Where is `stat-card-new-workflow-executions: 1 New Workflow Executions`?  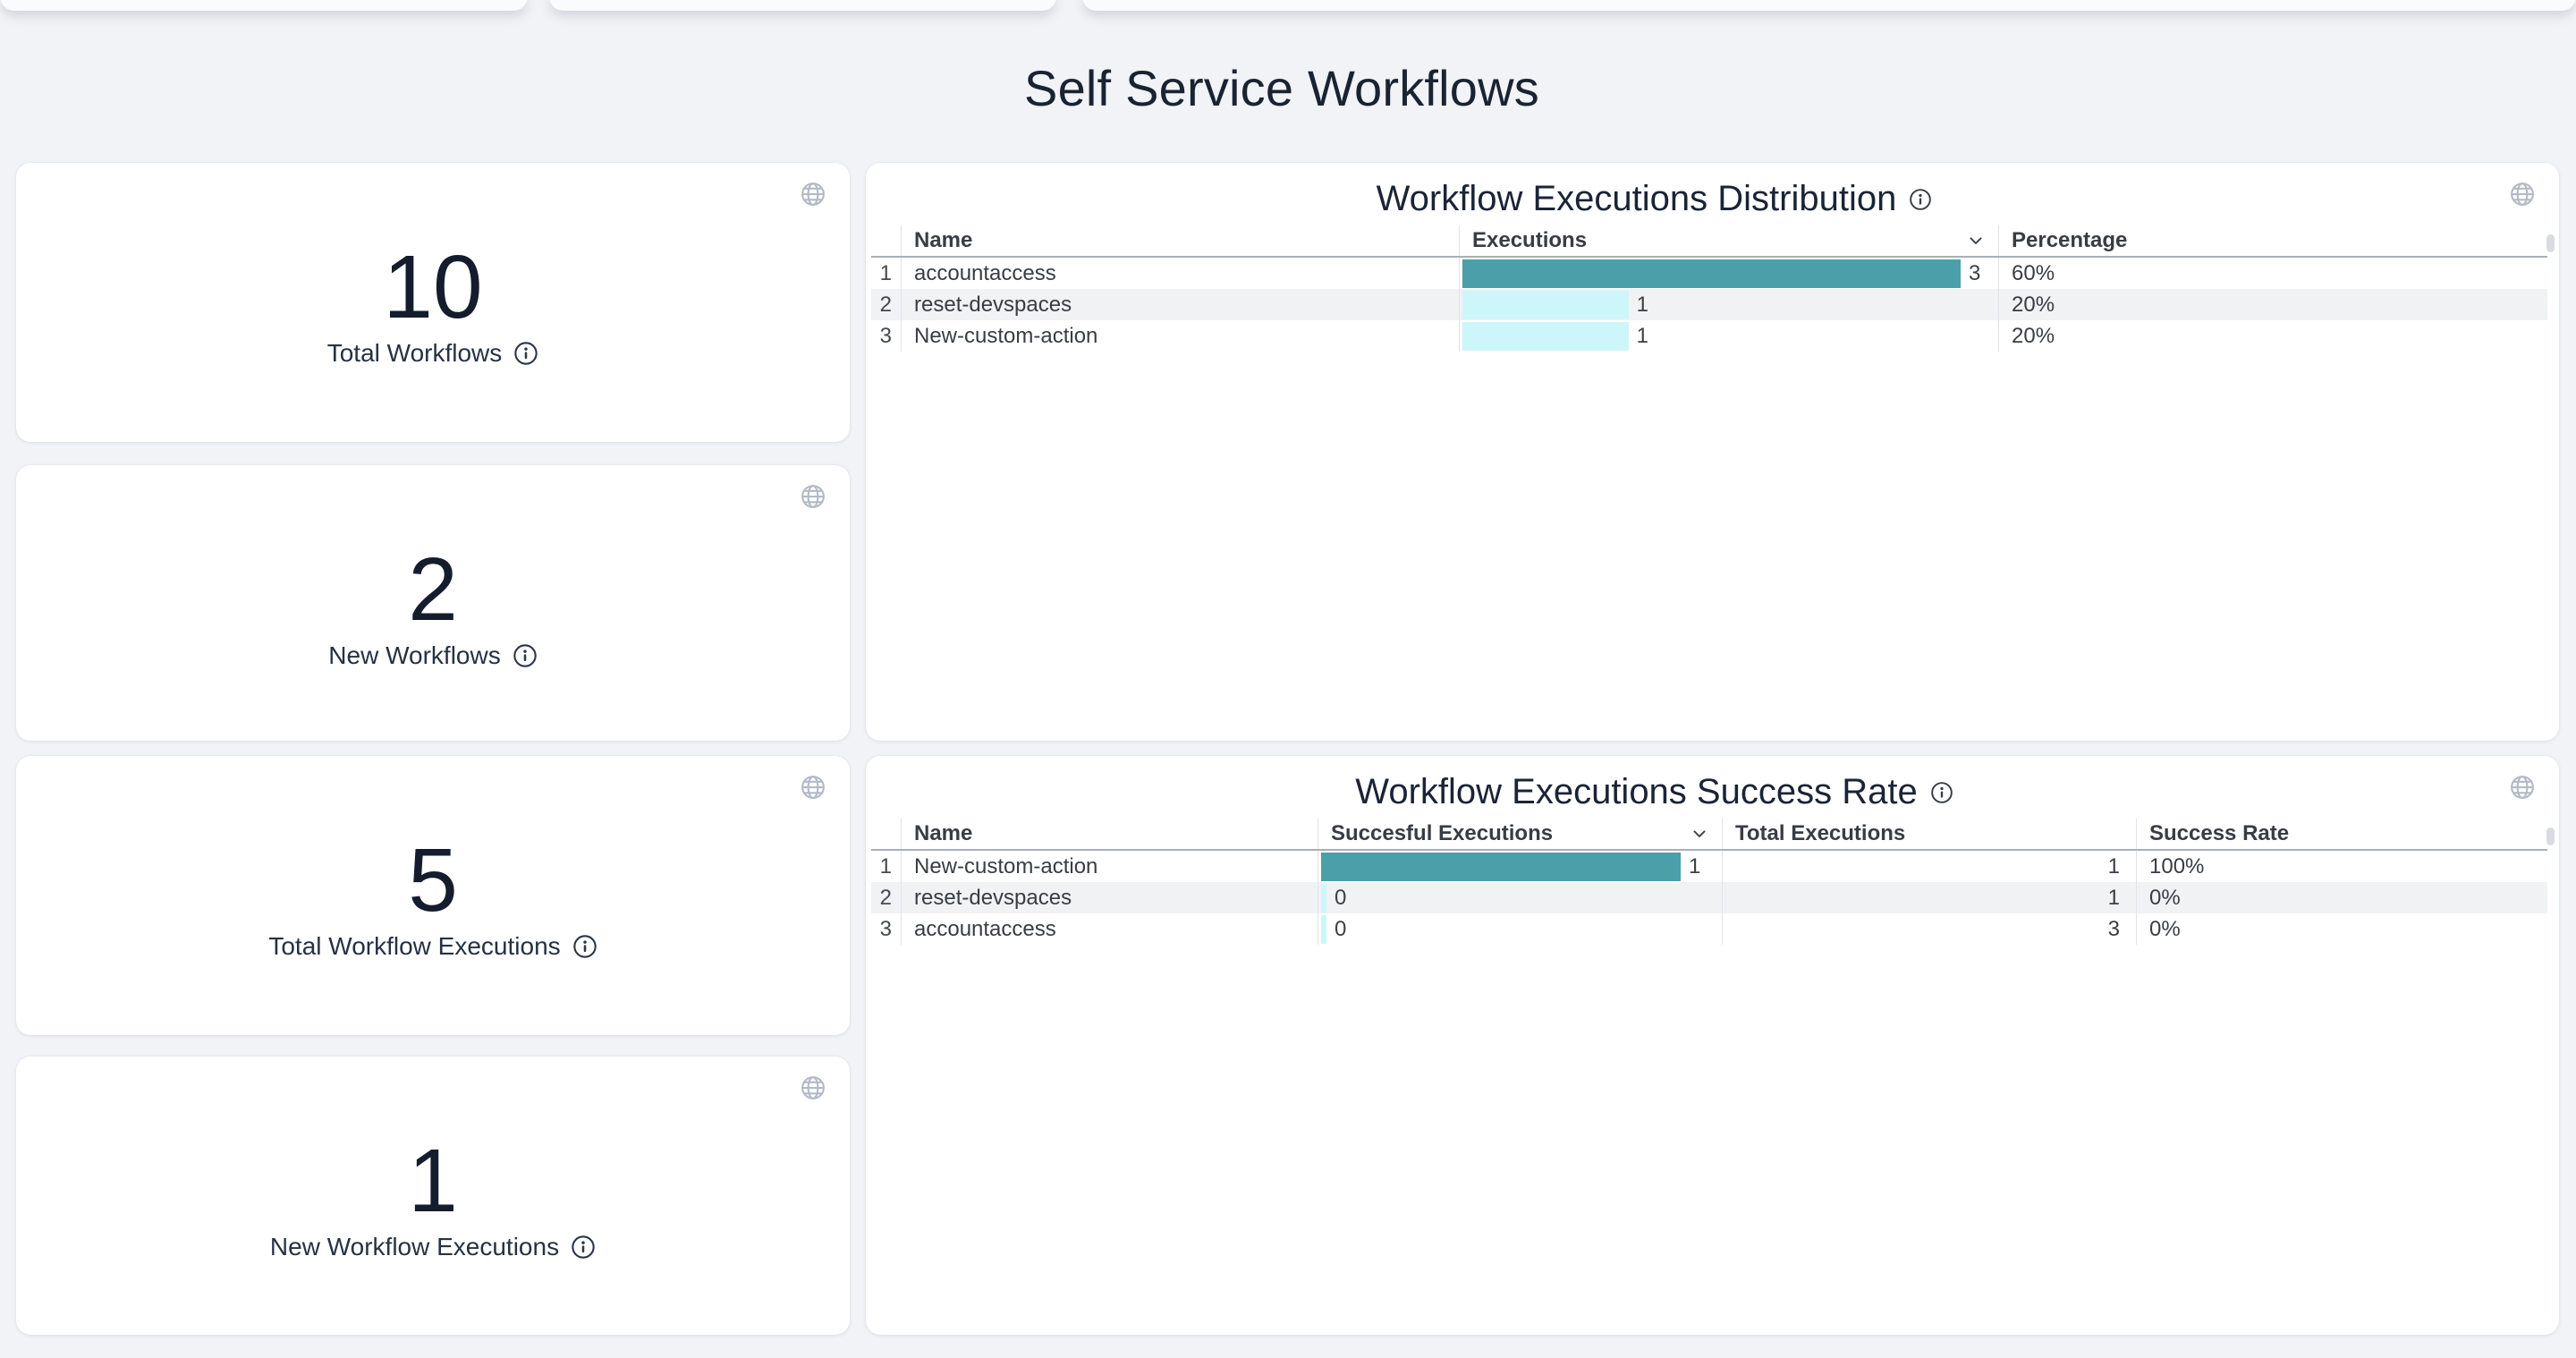 stat-card-new-workflow-executions: 1 New Workflow Executions is located at coordinates (433, 1196).